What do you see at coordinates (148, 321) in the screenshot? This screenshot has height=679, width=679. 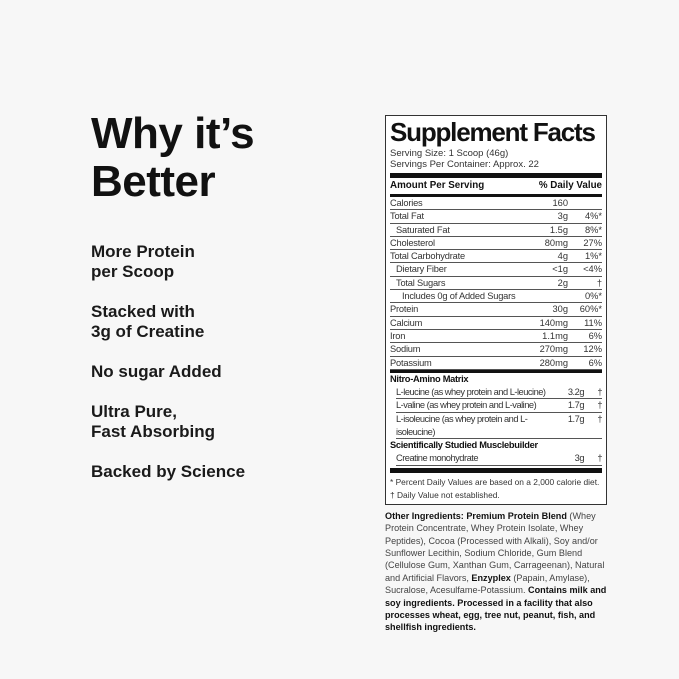 I see `benefit-item: Stacked with 3g of Creatine` at bounding box center [148, 321].